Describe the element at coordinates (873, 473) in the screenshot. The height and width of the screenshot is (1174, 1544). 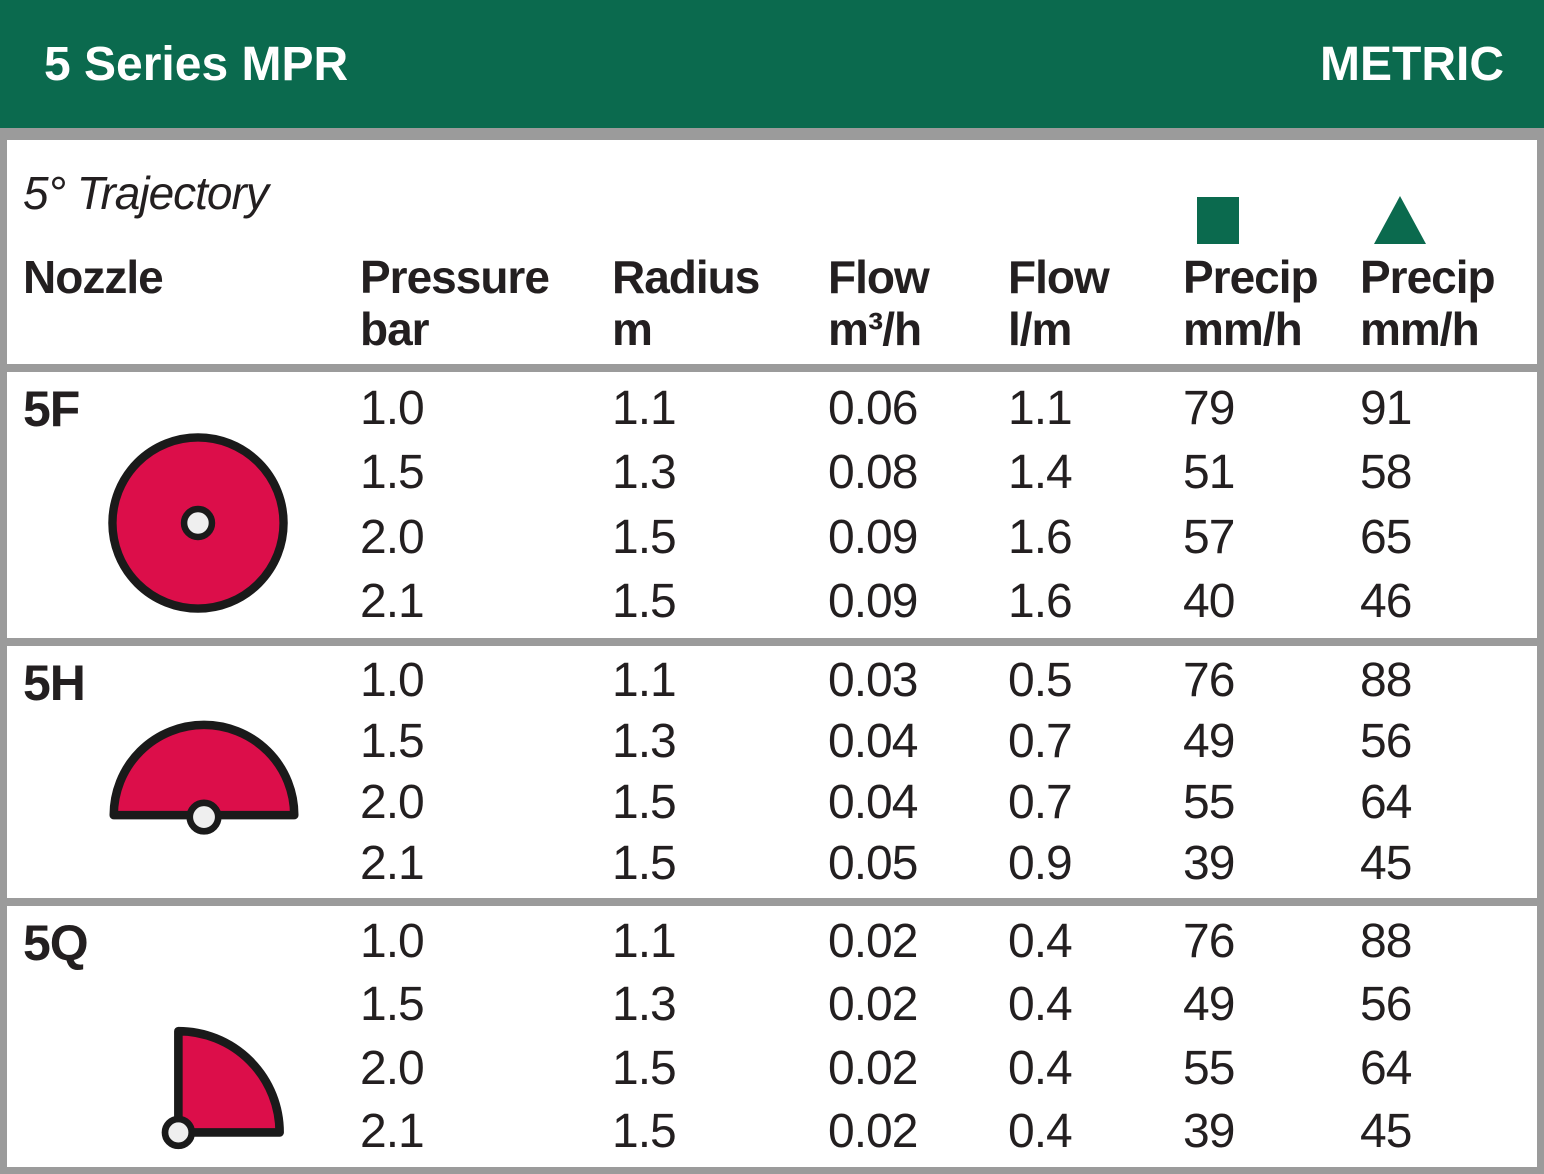
I see `table-cell: 0.08` at that location.